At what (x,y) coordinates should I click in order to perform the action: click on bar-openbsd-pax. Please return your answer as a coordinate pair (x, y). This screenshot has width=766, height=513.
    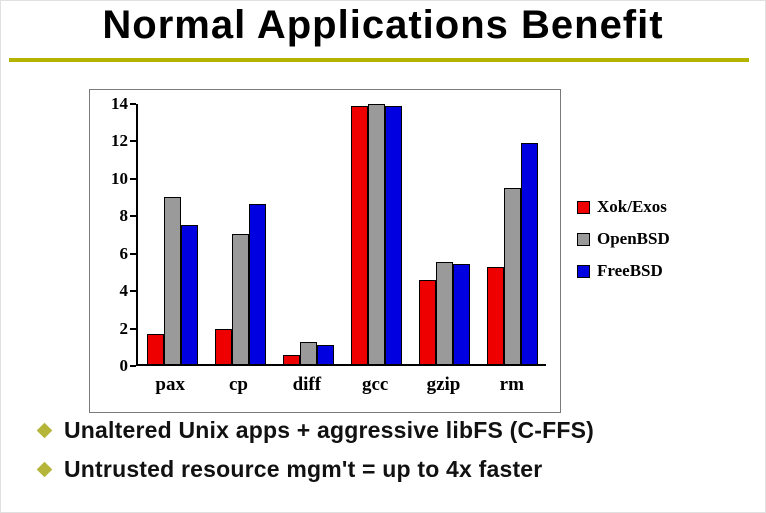
    Looking at the image, I should click on (172, 280).